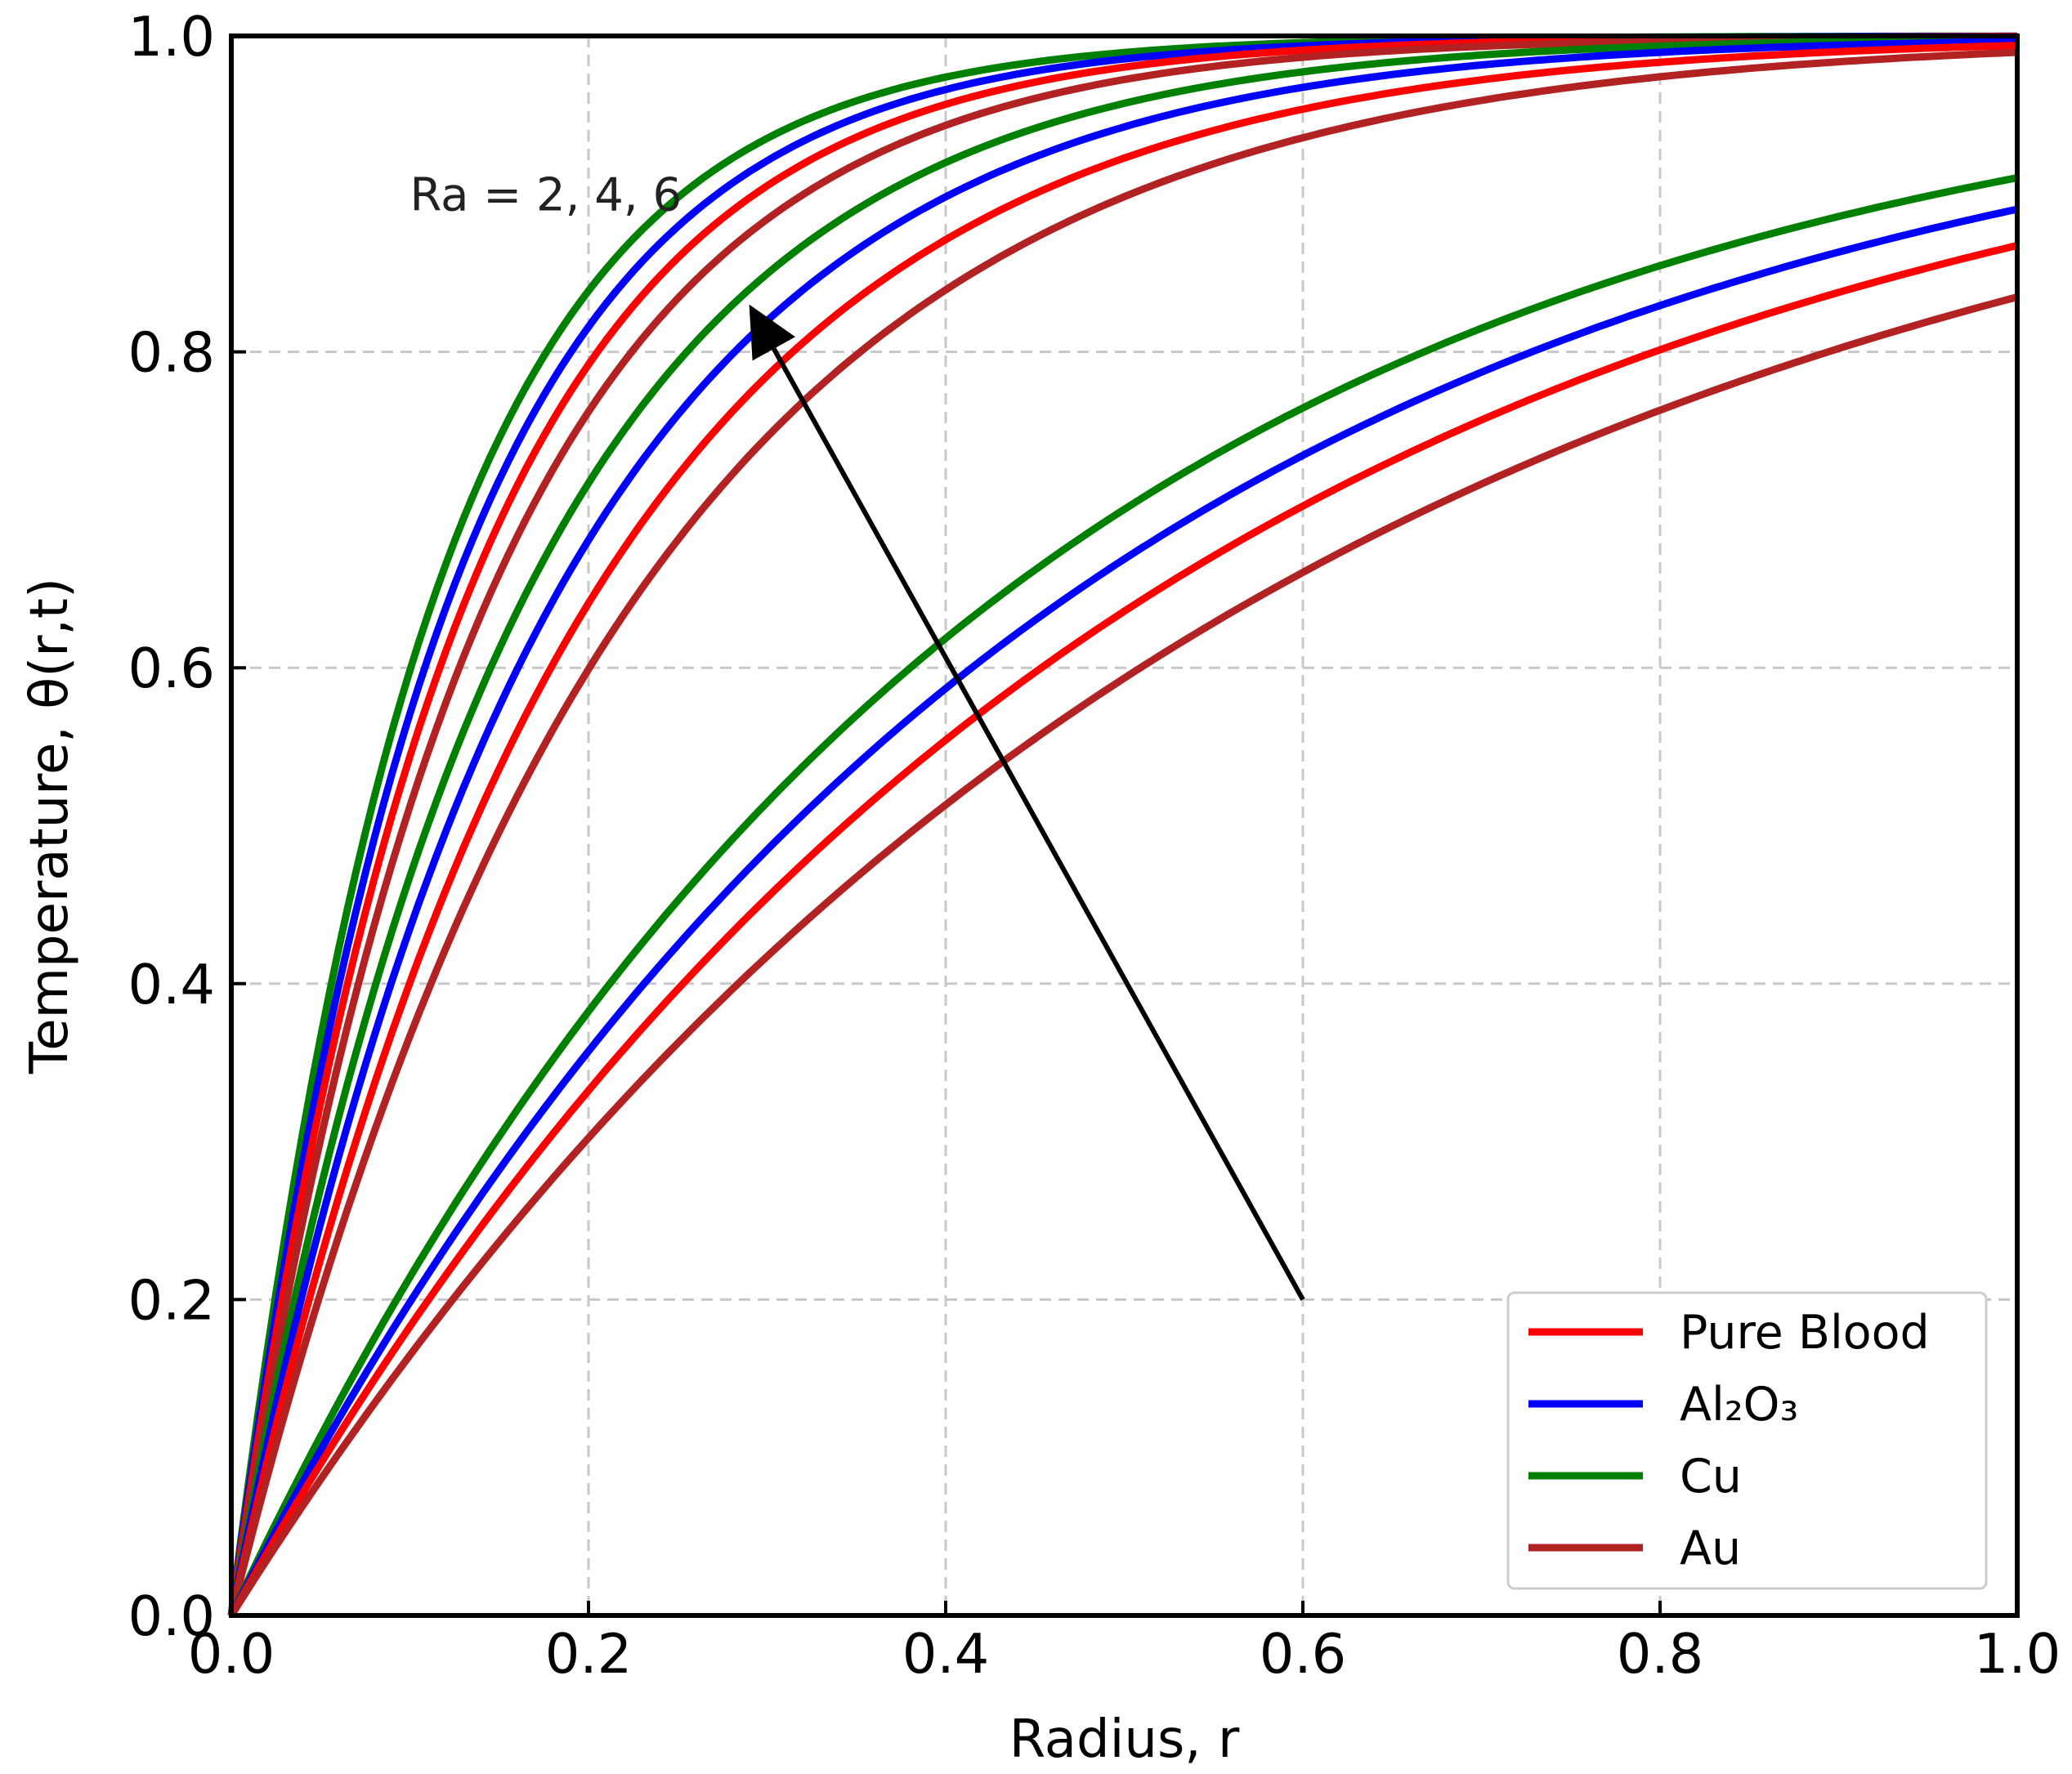 Image resolution: width=2072 pixels, height=1774 pixels. Describe the element at coordinates (171, 668) in the screenshot. I see `y-tick-label: 0.6` at that location.